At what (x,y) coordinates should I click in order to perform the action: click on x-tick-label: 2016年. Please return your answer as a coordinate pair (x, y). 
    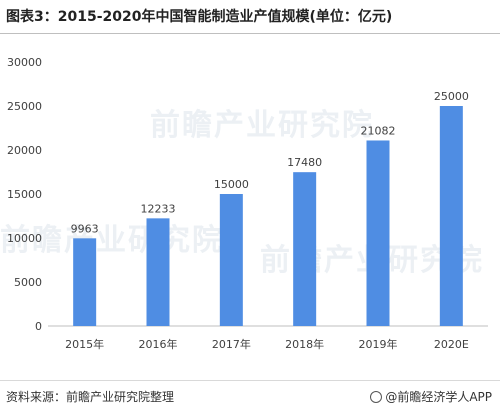
    Looking at the image, I should click on (158, 344).